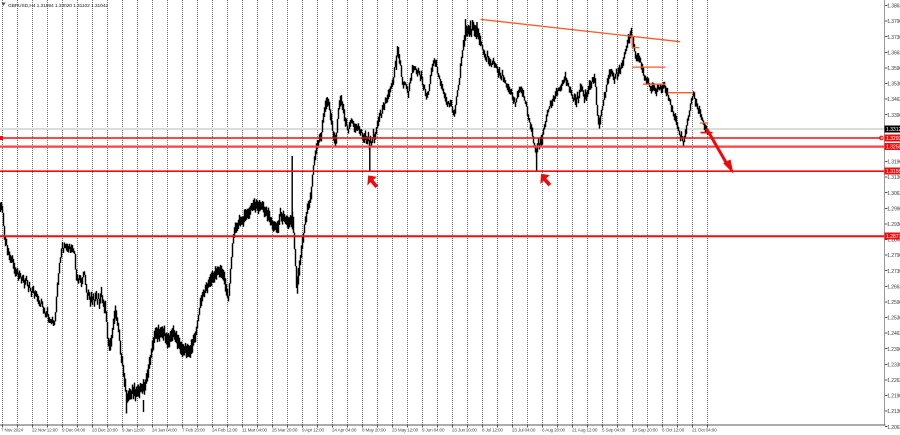 The width and height of the screenshot is (900, 435). What do you see at coordinates (893, 116) in the screenshot?
I see `svg-text: 1.3396` at bounding box center [893, 116].